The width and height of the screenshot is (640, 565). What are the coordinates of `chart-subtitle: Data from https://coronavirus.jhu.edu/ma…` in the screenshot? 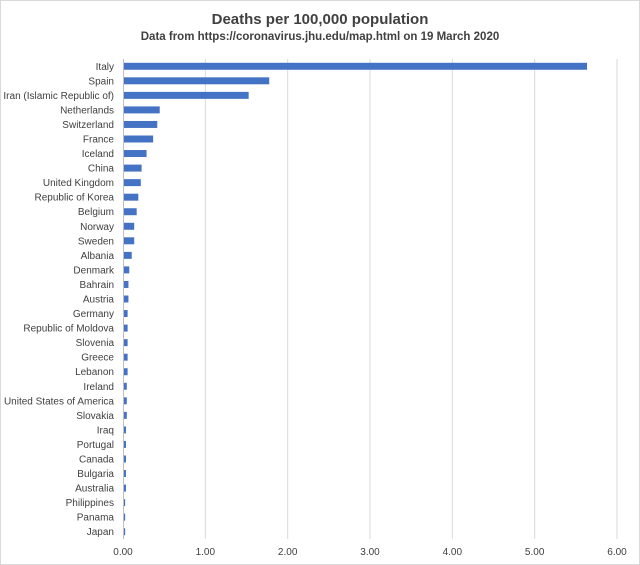 It's located at (320, 37).